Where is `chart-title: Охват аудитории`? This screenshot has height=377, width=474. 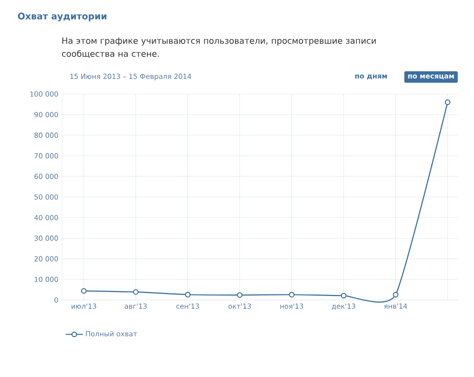
chart-title: Охват аудитории is located at coordinates (62, 17).